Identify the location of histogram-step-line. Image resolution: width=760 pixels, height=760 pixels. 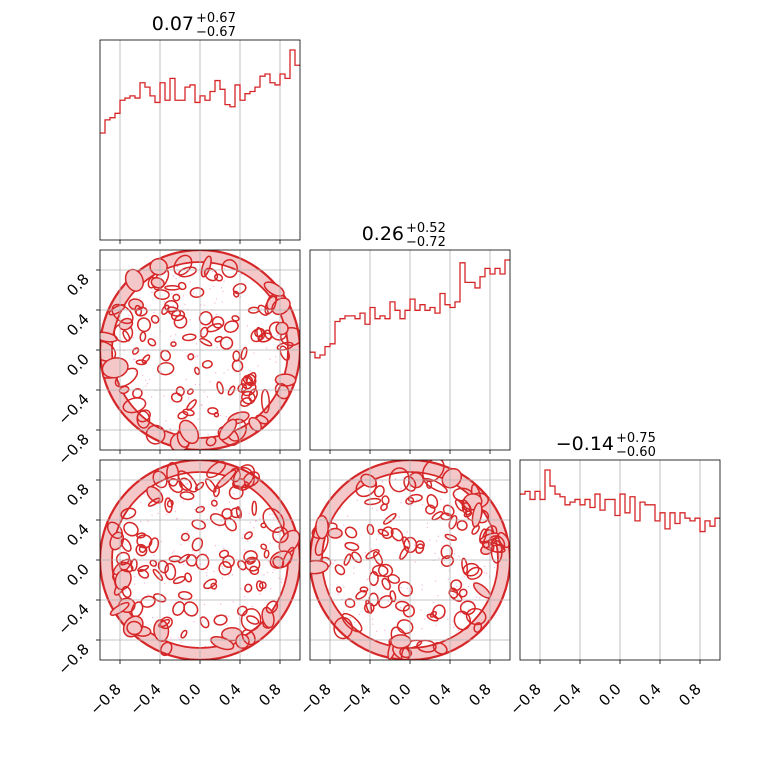
(410, 309).